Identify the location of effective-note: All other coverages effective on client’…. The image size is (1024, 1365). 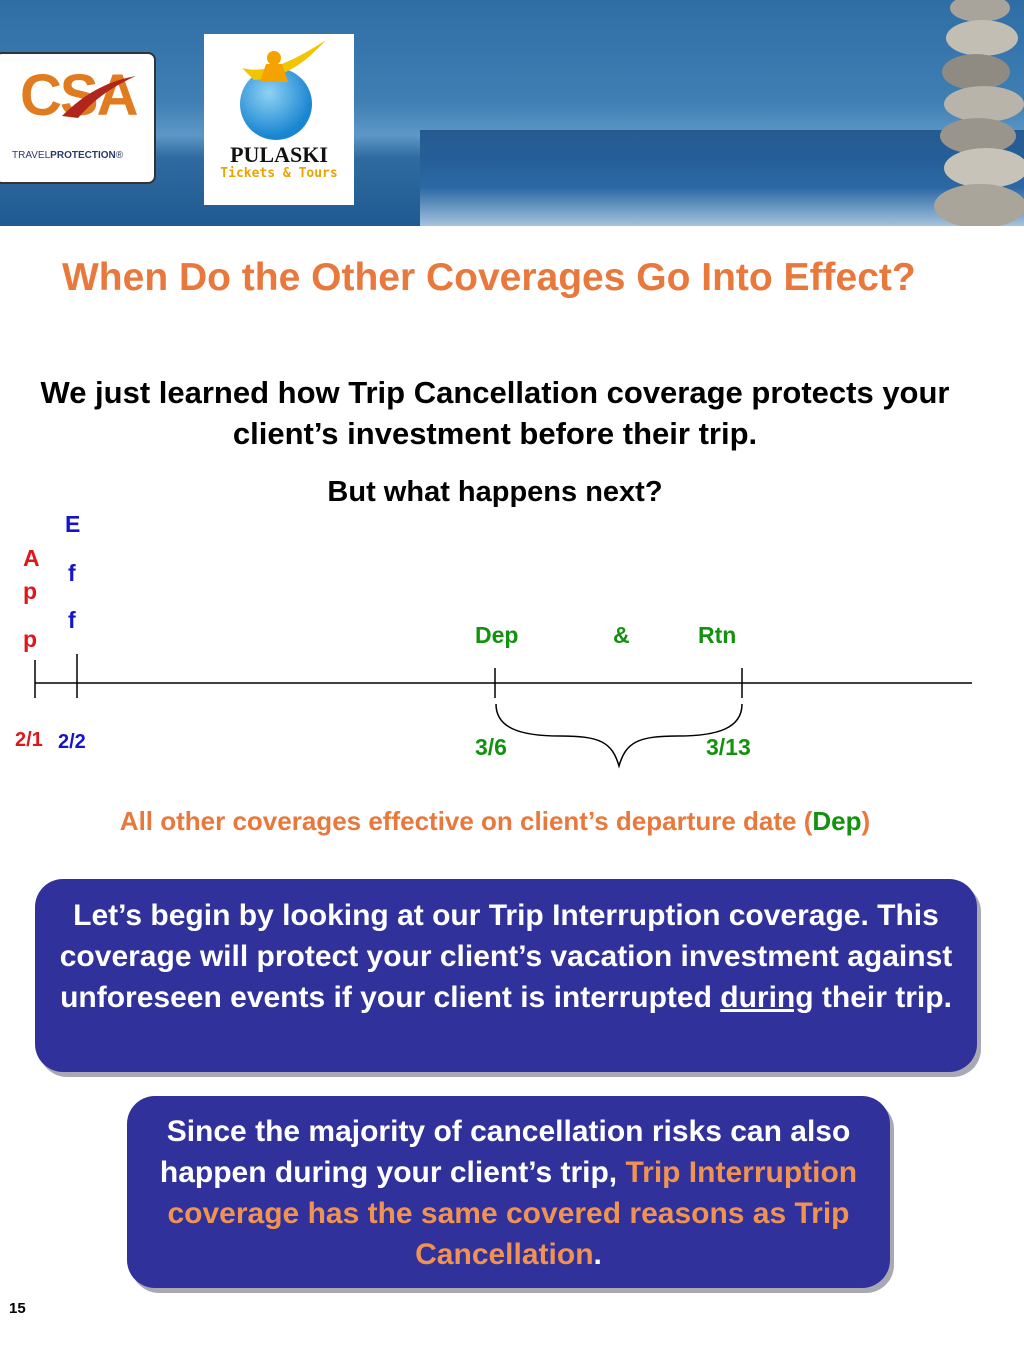
(495, 821).